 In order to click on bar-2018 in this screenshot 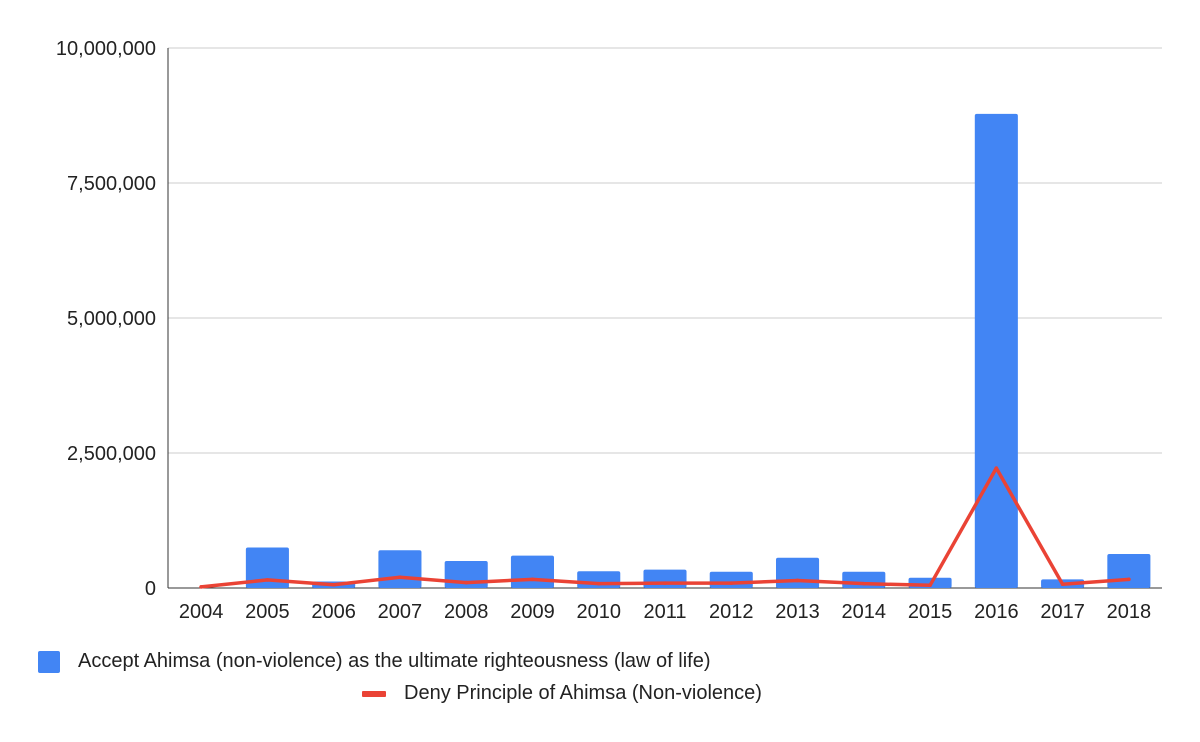, I will do `click(1129, 570)`.